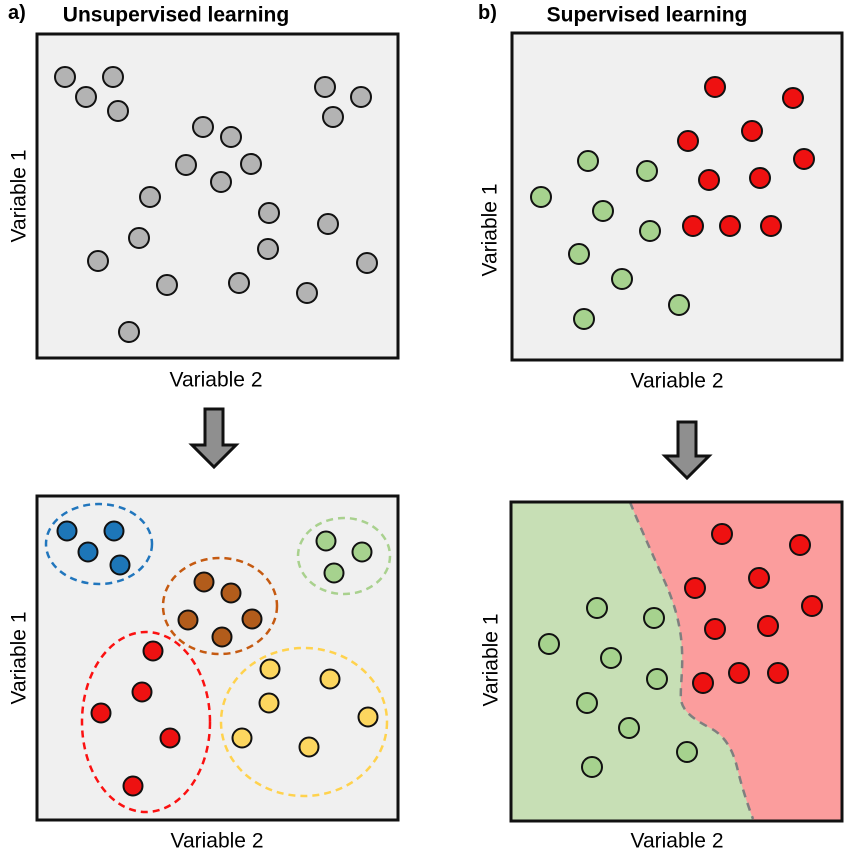 This screenshot has height=857, width=850. Describe the element at coordinates (17, 13) in the screenshot. I see `panel-a-tag: a)` at that location.